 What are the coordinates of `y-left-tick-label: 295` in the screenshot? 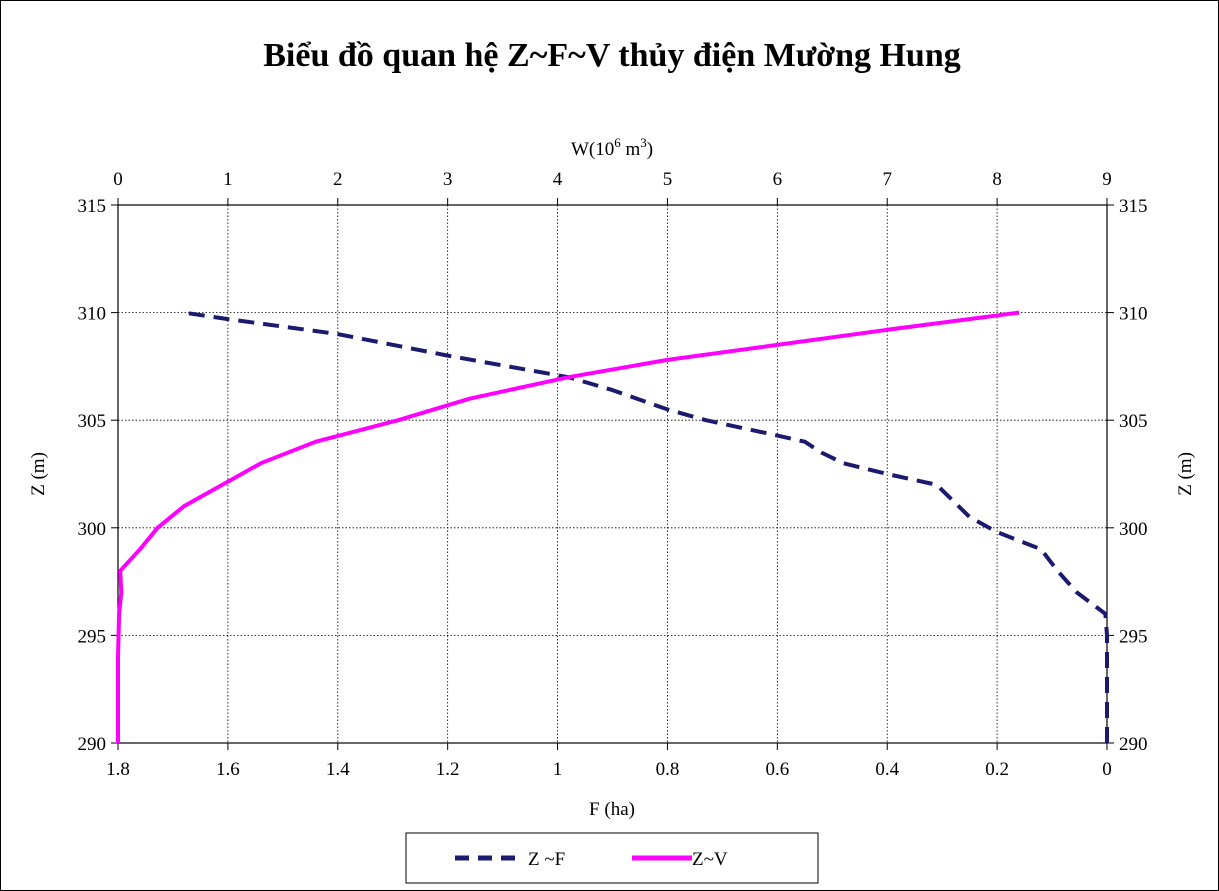 It's located at (92, 636).